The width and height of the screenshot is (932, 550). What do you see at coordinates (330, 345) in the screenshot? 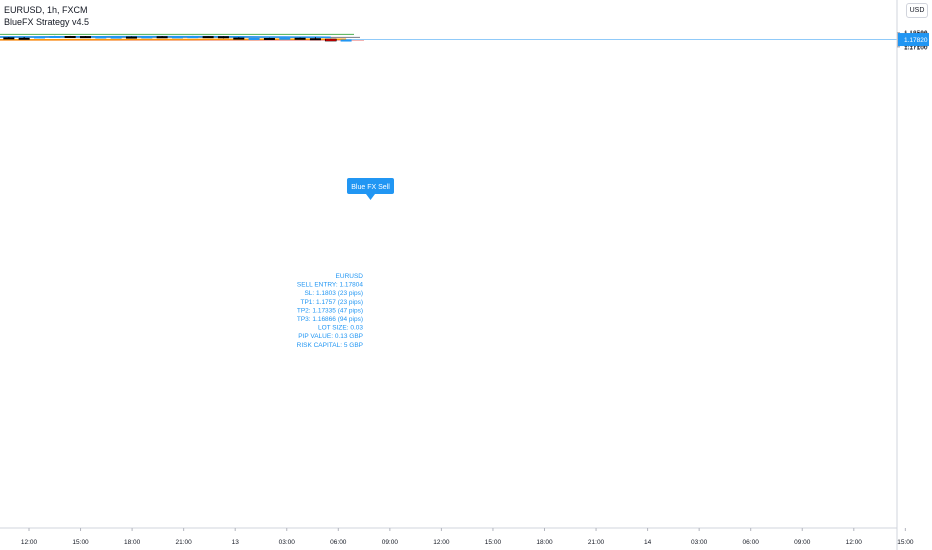
I see `trade-info-line: RISK CAPITAL: 5 GBP` at bounding box center [330, 345].